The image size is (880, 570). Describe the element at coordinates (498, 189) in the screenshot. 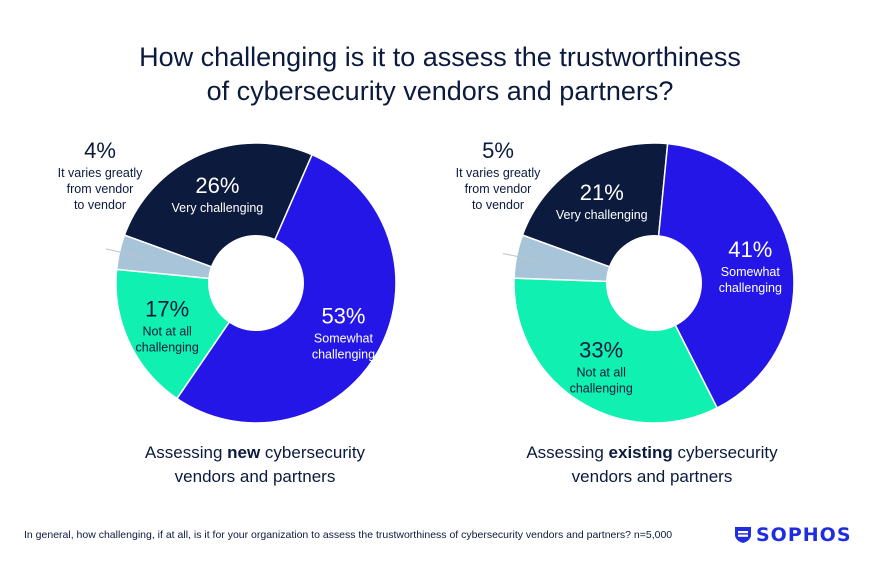

I see `data-label-text-1-3-1: from vendor` at that location.